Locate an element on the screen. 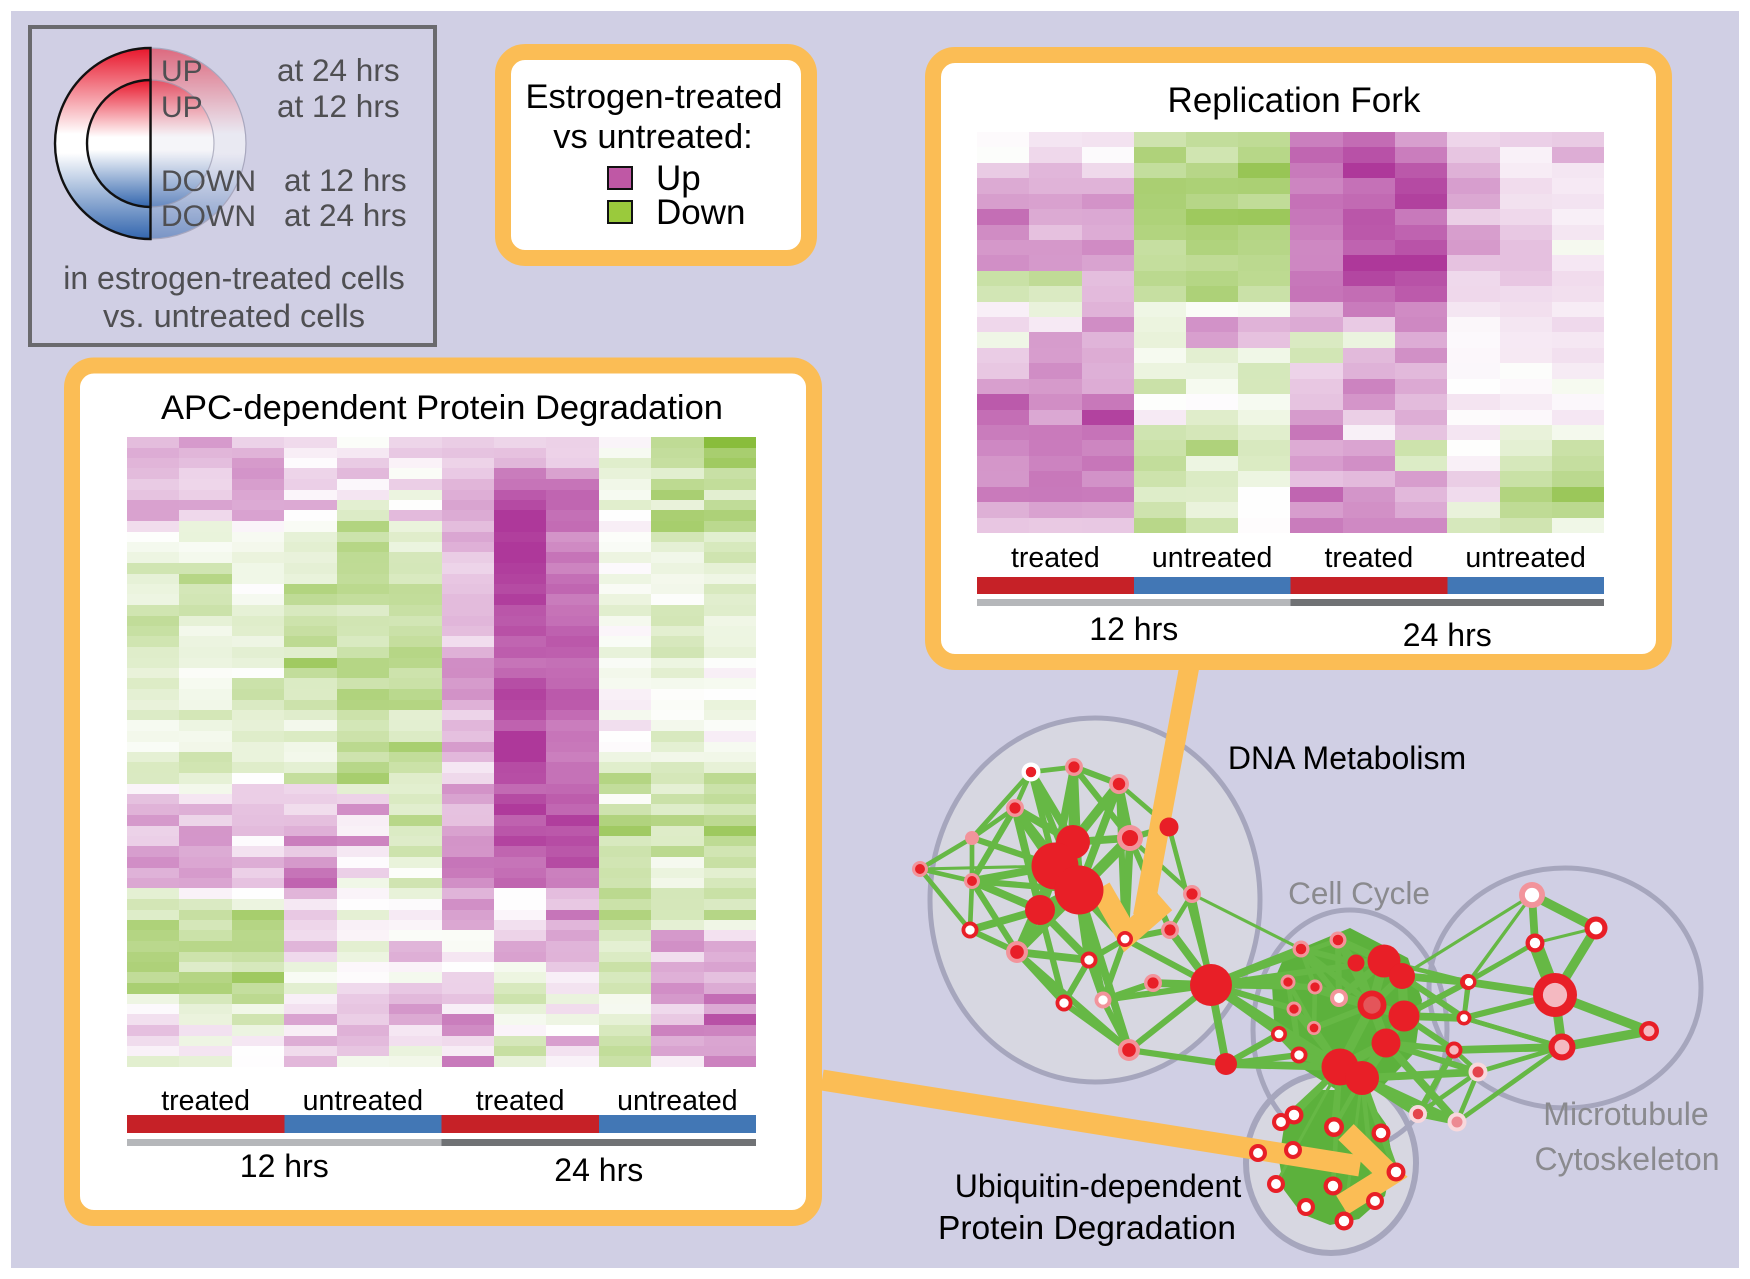 The image size is (1750, 1279). svg-text:APC-dependent Protein Degradat: APC-dependent Protein Degradation is located at coordinates (442, 408).